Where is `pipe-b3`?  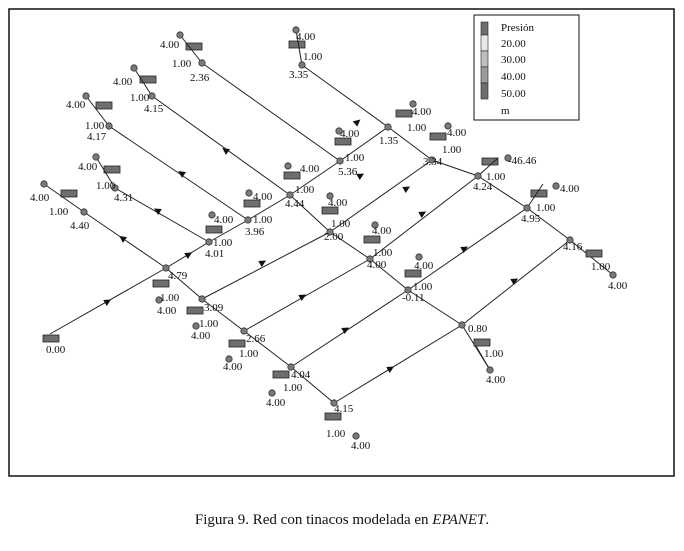
pipe-b3 is located at coordinates (381, 196).